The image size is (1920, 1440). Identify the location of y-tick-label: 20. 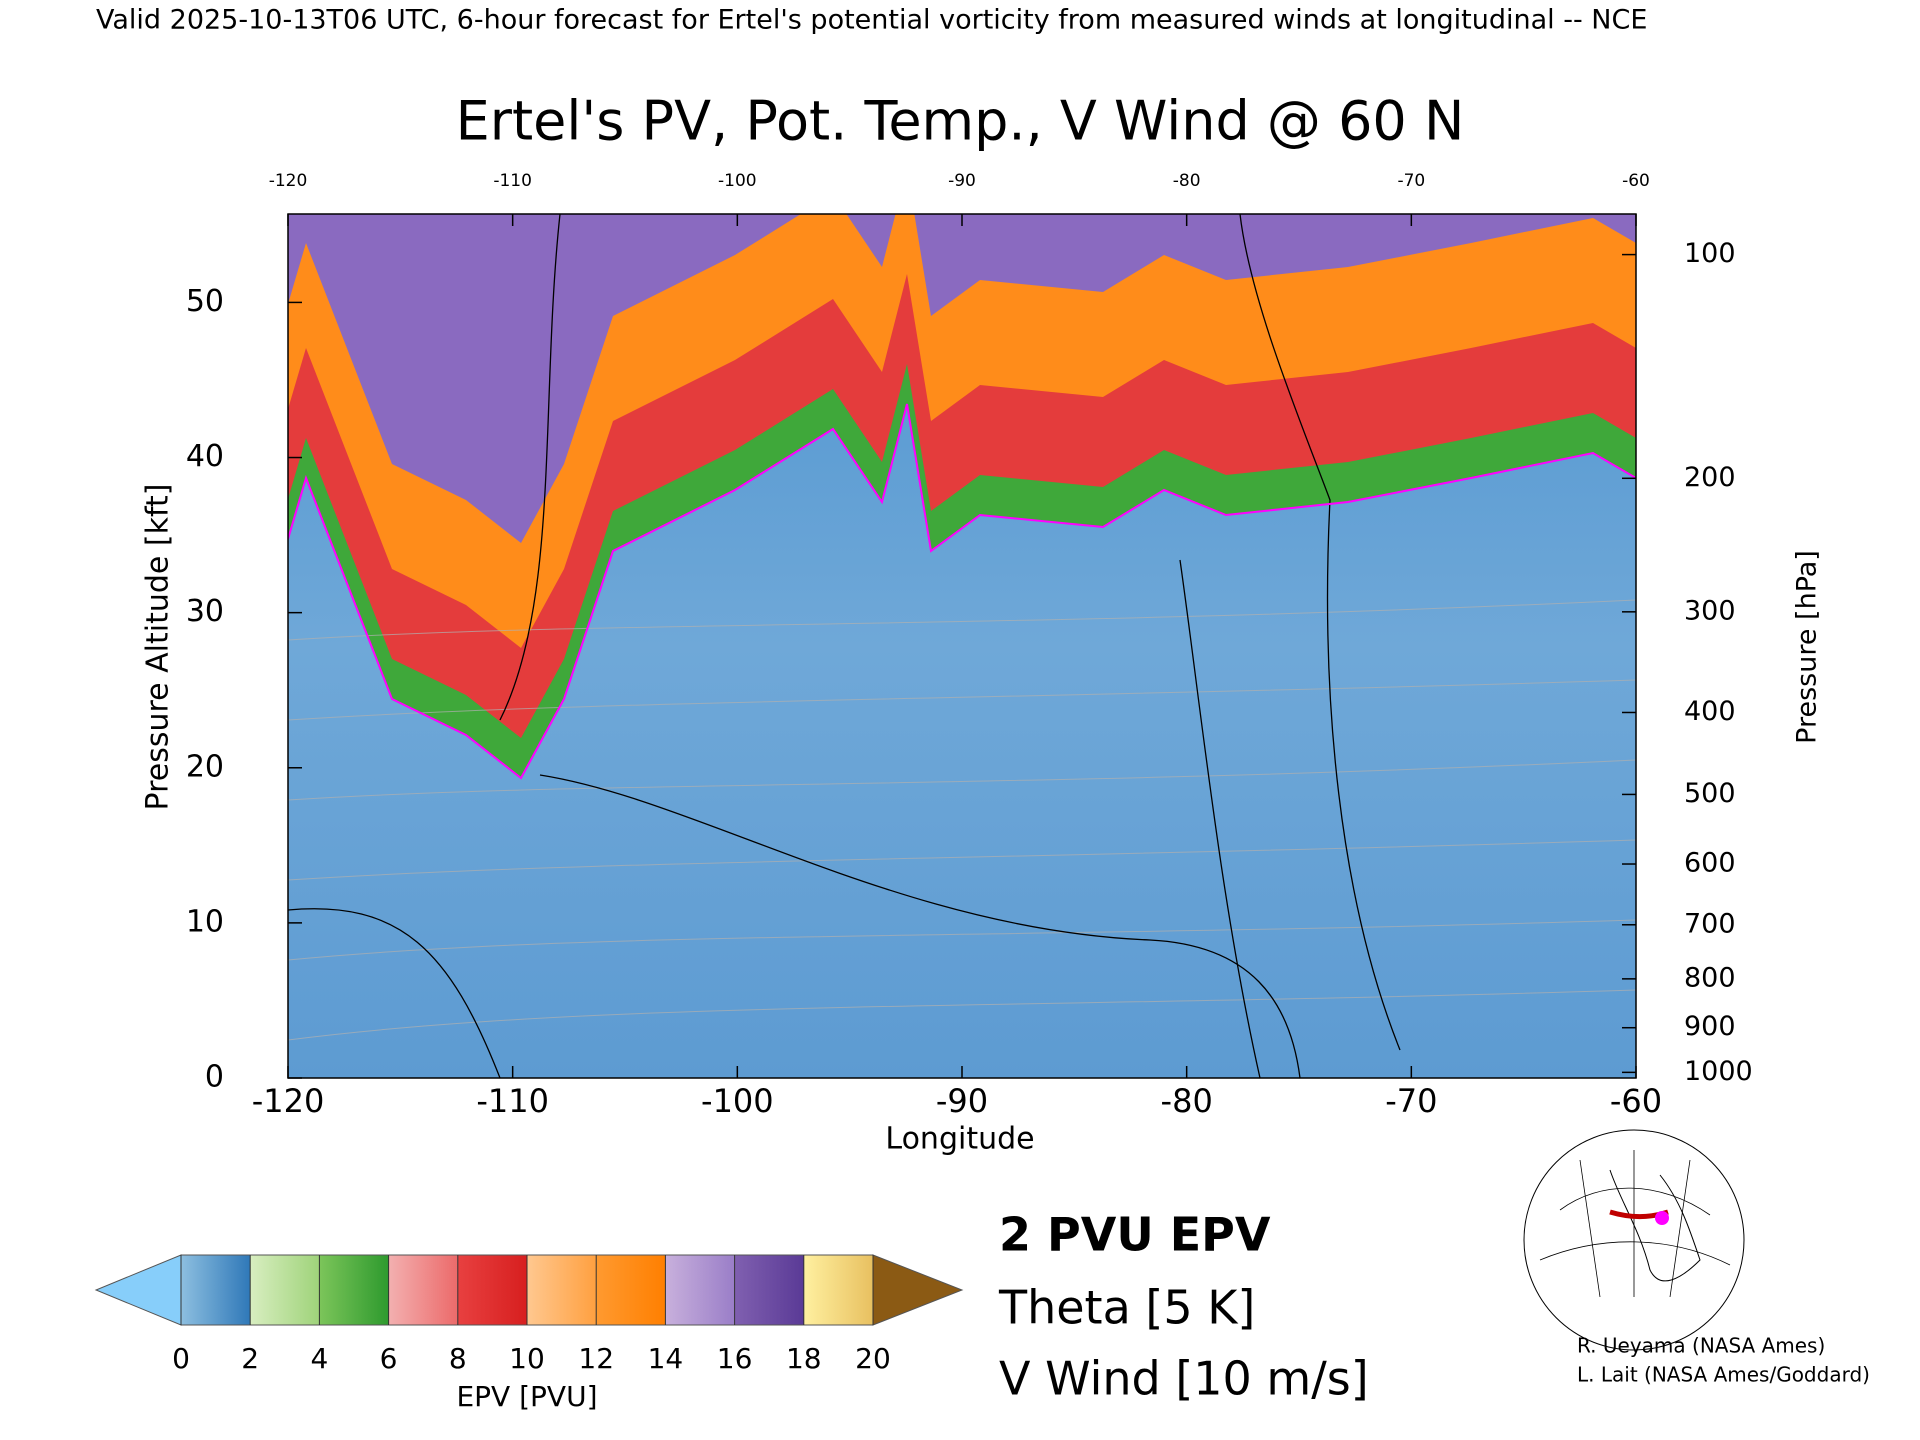
(205, 766).